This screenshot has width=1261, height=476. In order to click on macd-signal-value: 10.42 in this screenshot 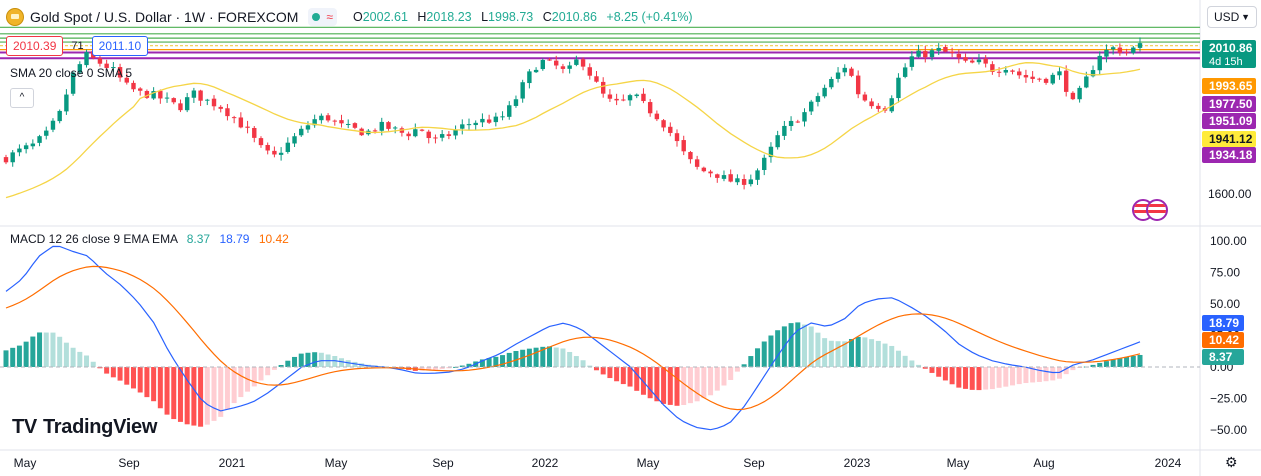, I will do `click(273, 239)`.